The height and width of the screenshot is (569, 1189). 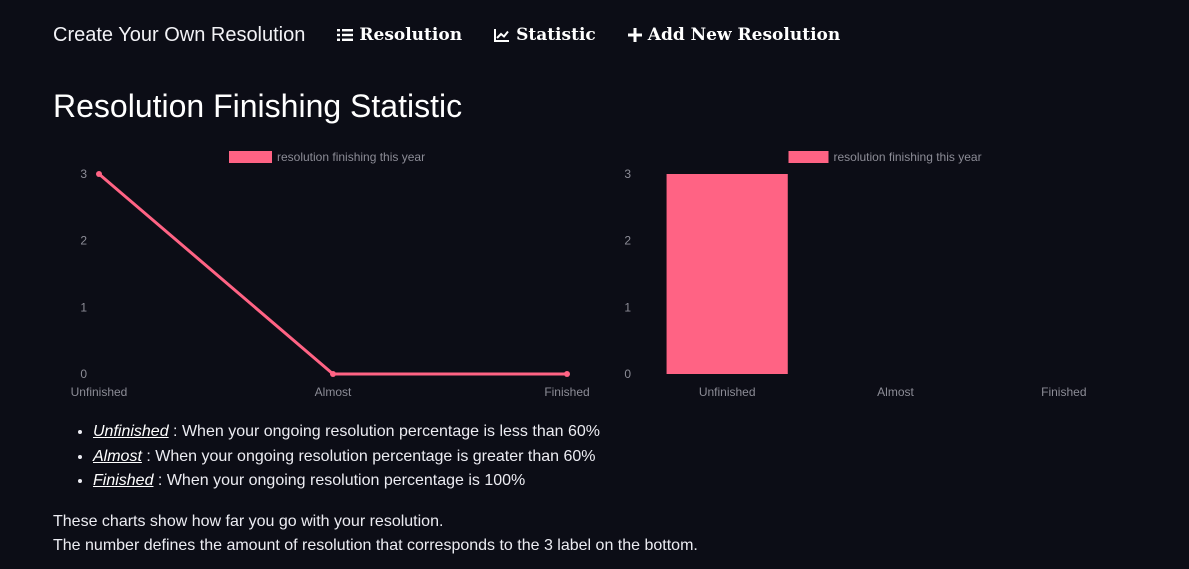 I want to click on nav-link-add-resolution-label: Add New Resolution, so click(x=744, y=35).